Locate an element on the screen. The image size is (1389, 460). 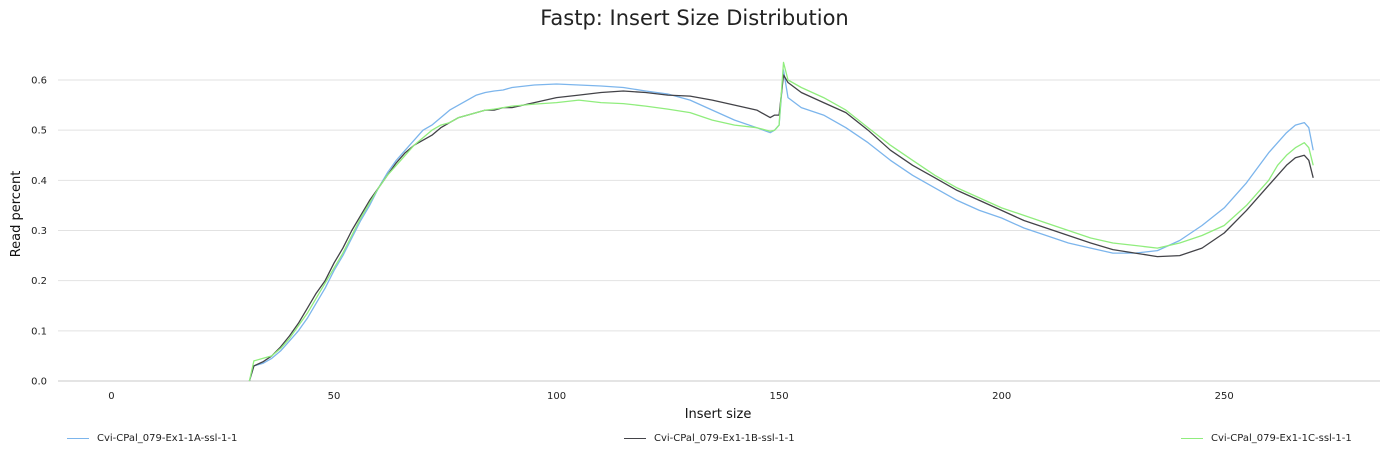
chart-title: Fastp: Insert Size Distribution is located at coordinates (694, 18).